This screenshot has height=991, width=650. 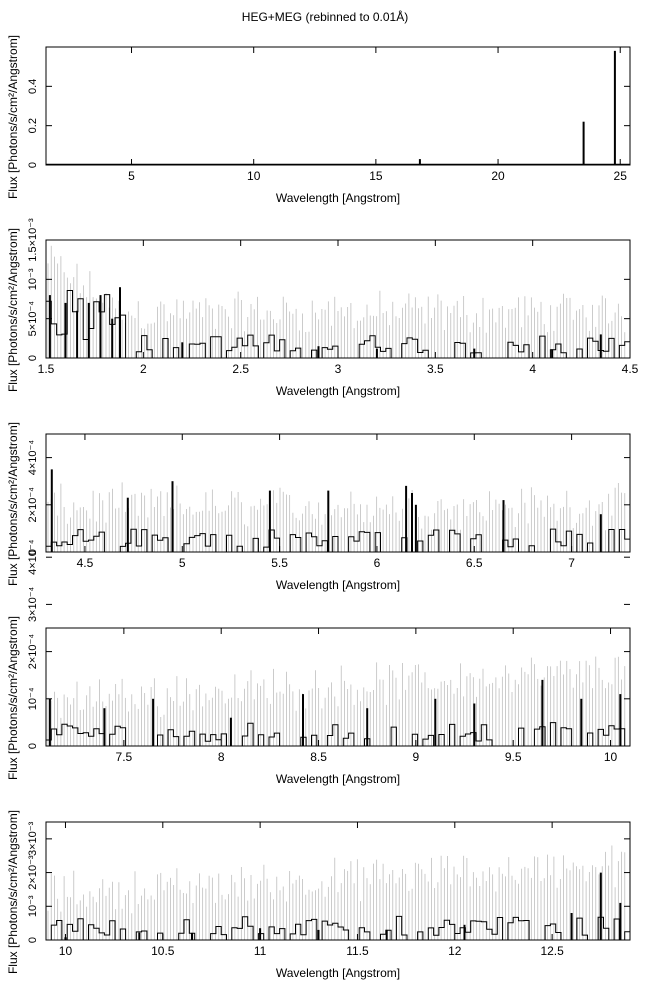 I want to click on y-tick-label: 2×10⁻³, so click(x=33, y=872).